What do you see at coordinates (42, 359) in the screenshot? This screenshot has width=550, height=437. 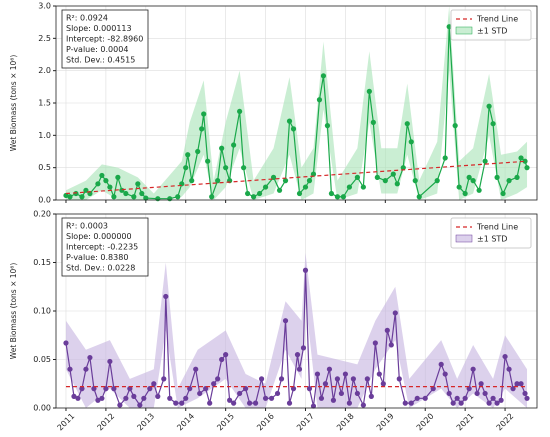 I see `y-tick-label: 0.05` at bounding box center [42, 359].